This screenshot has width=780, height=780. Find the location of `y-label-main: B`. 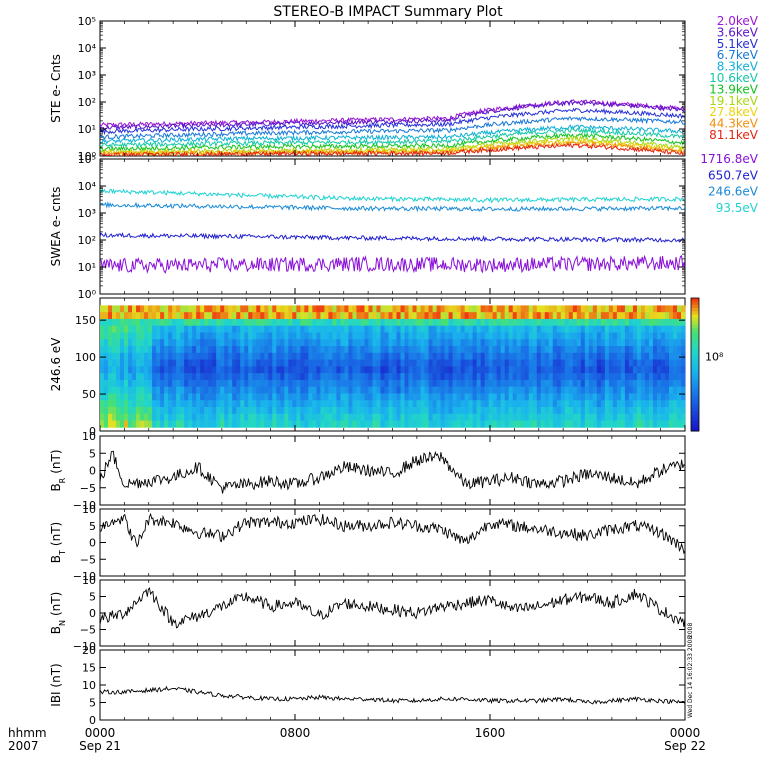

y-label-main: B is located at coordinates (56, 630).